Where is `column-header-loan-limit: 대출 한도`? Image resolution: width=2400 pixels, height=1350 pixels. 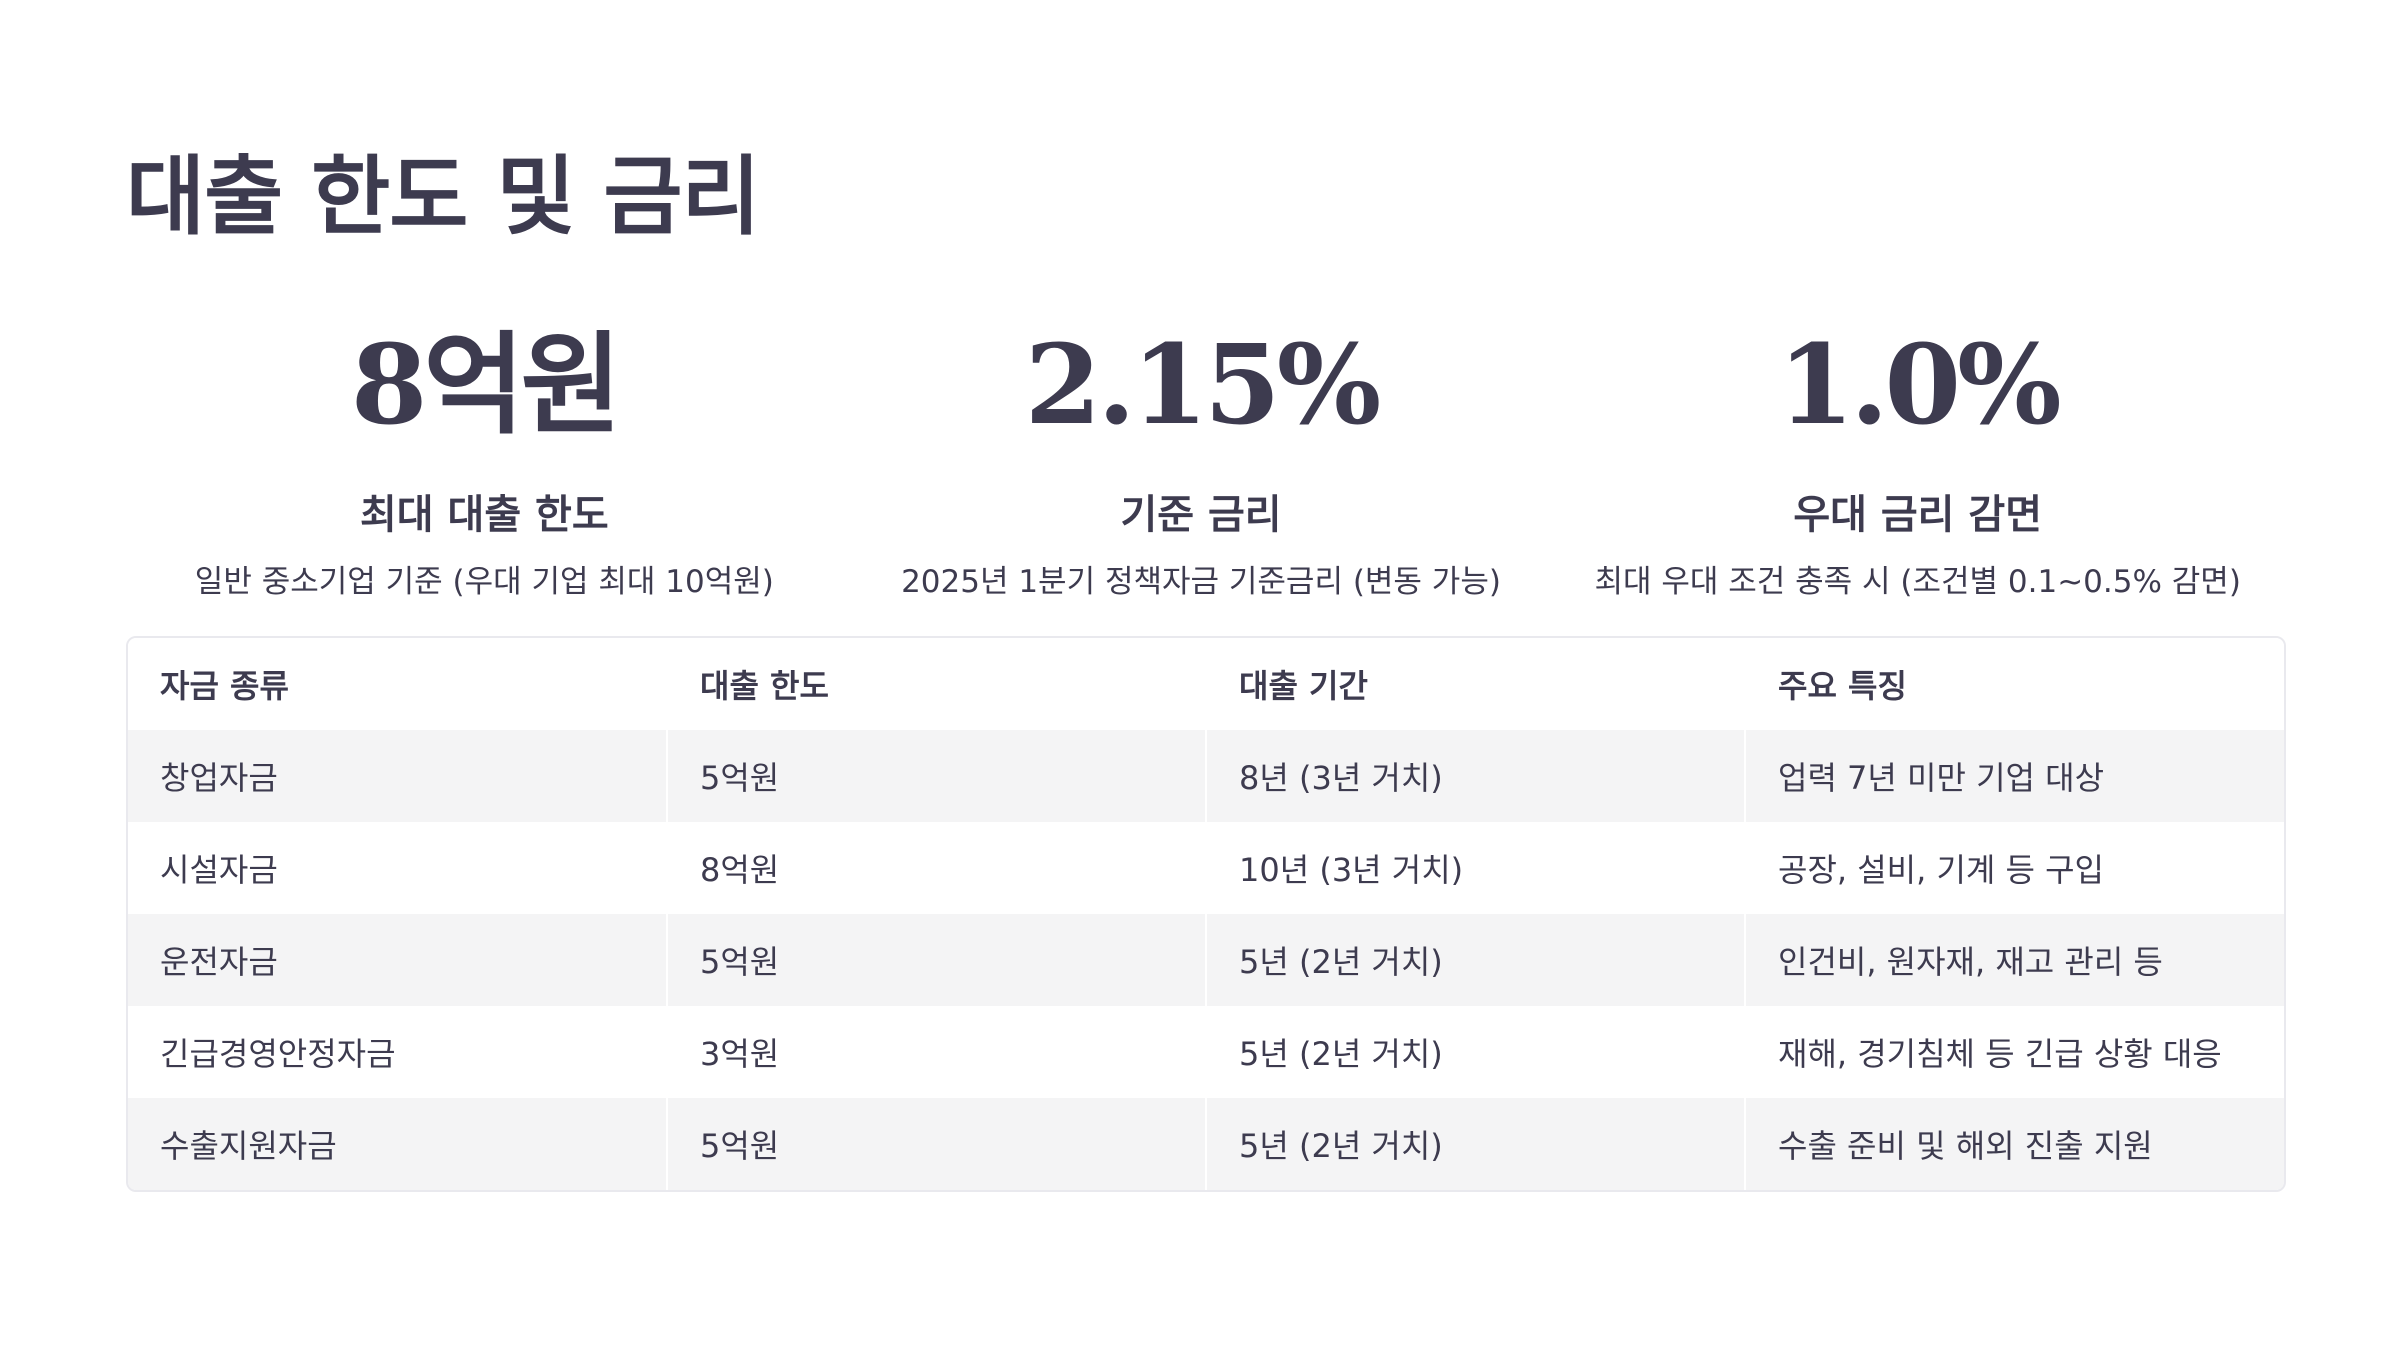
column-header-loan-limit: 대출 한도 is located at coordinates (936, 684).